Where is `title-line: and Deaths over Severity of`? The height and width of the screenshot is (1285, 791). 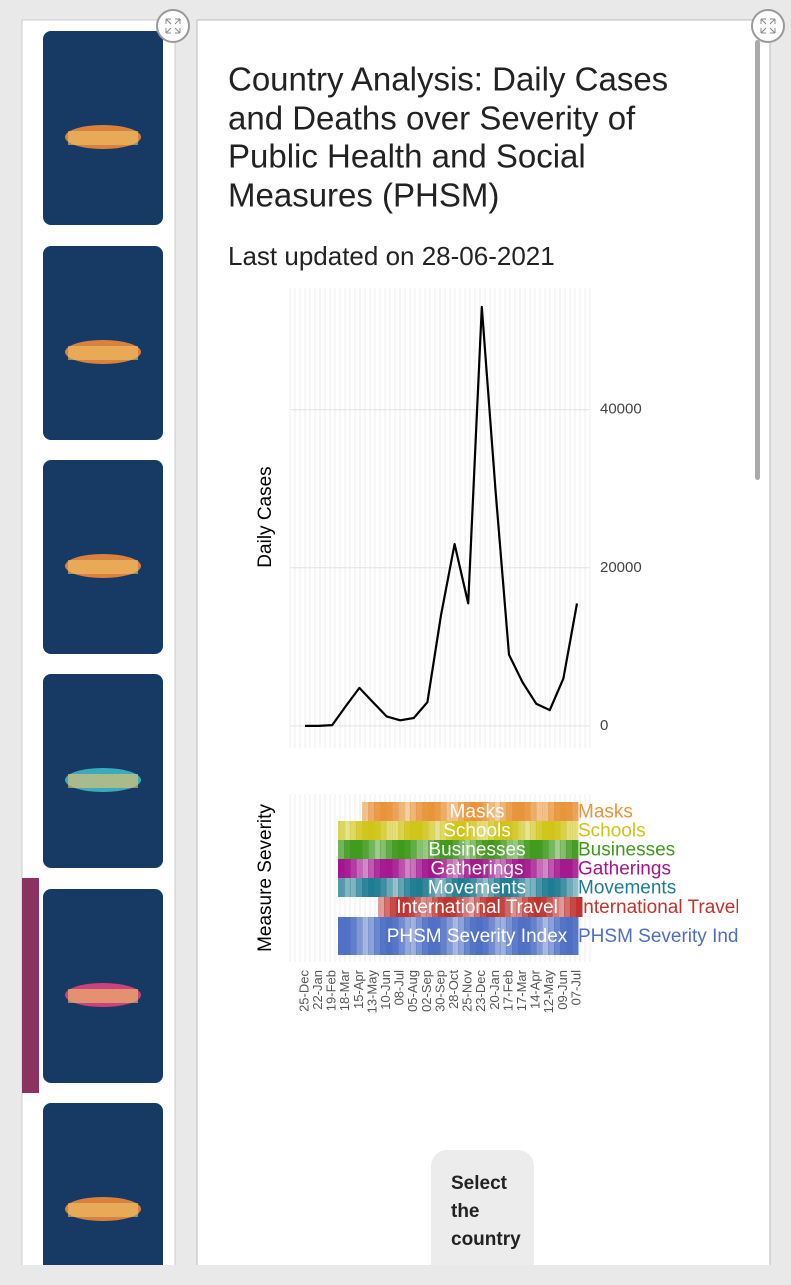
title-line: and Deaths over Severity of is located at coordinates (432, 118).